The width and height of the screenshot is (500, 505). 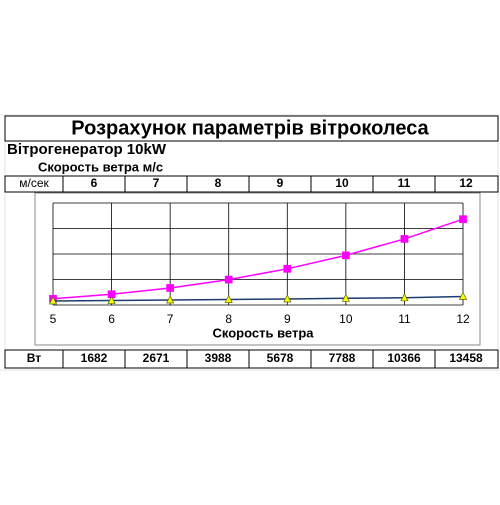 I want to click on speed-row: м/сек, so click(x=251, y=184).